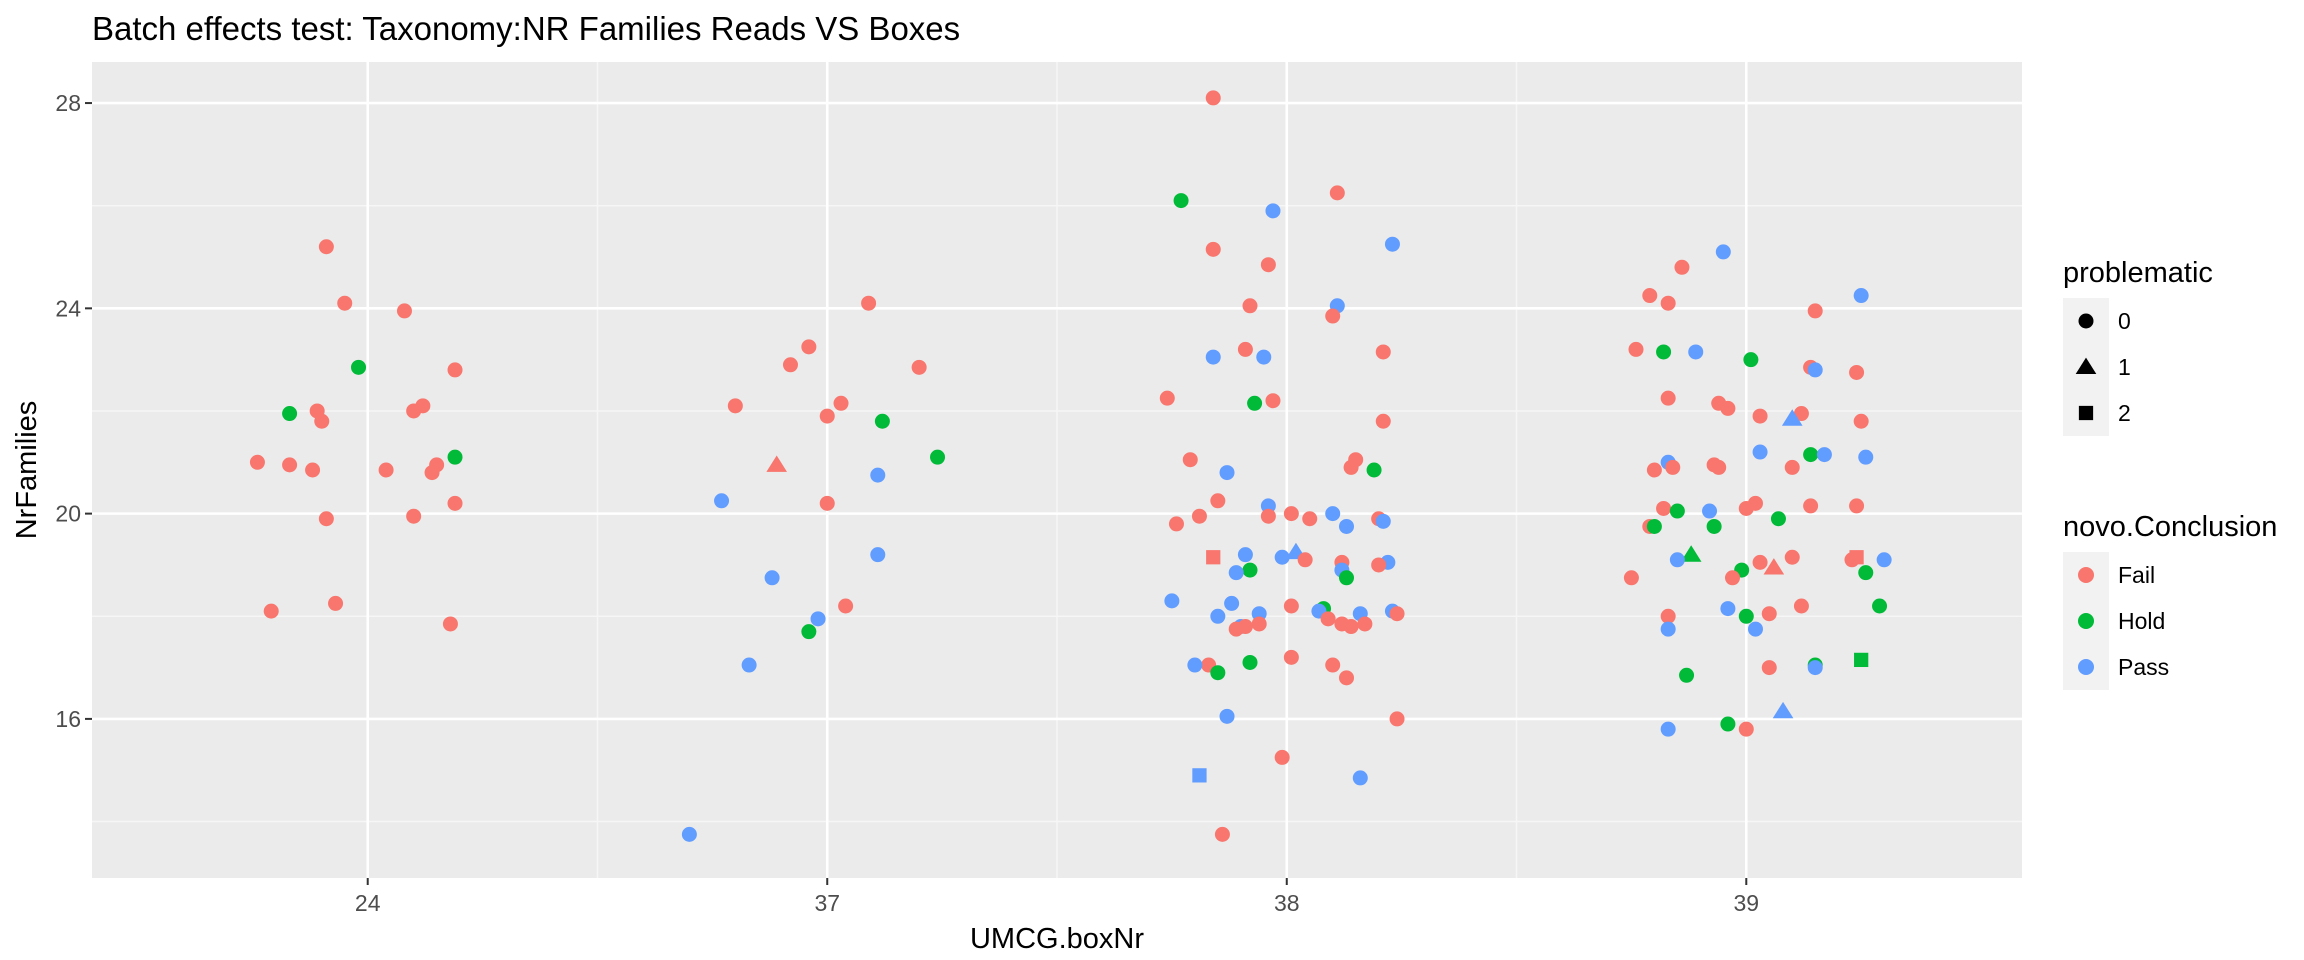 The image size is (2304, 960). I want to click on x-axis-label: UMCG.boxNr, so click(1057, 939).